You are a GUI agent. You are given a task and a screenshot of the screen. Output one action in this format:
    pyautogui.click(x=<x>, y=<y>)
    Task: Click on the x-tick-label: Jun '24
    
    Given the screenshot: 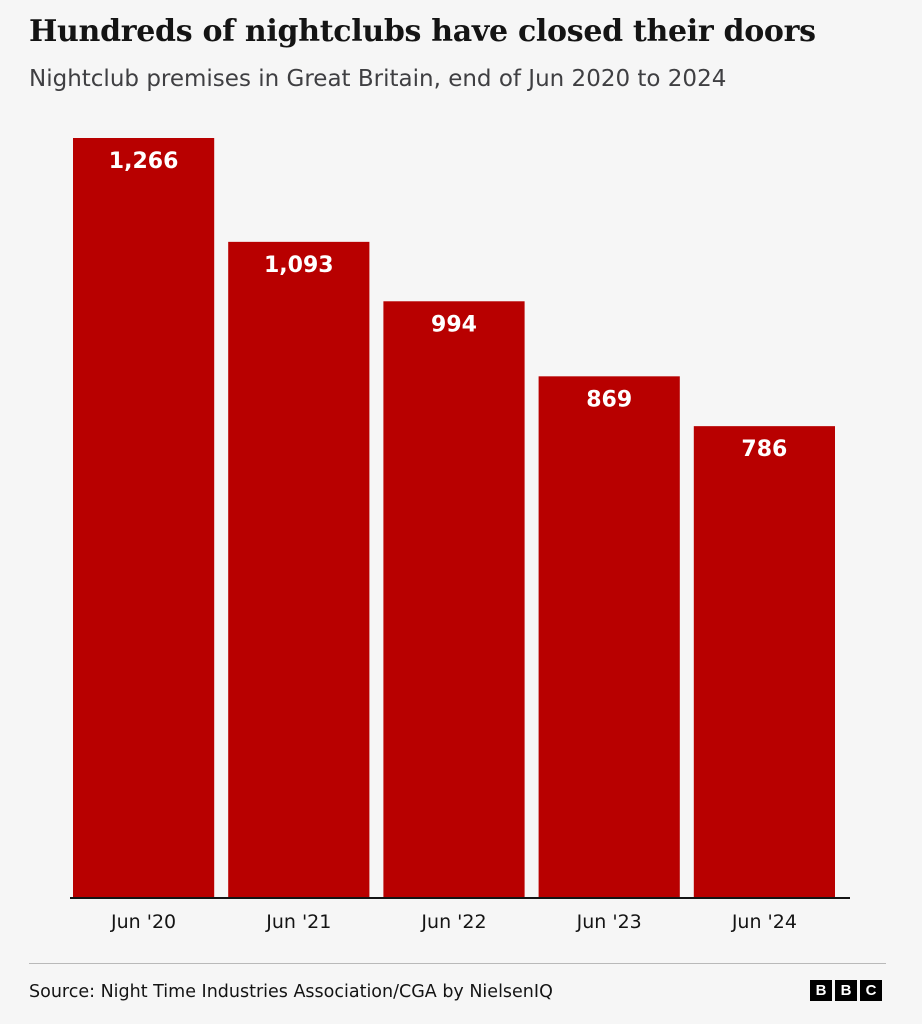 What is the action you would take?
    pyautogui.click(x=764, y=922)
    